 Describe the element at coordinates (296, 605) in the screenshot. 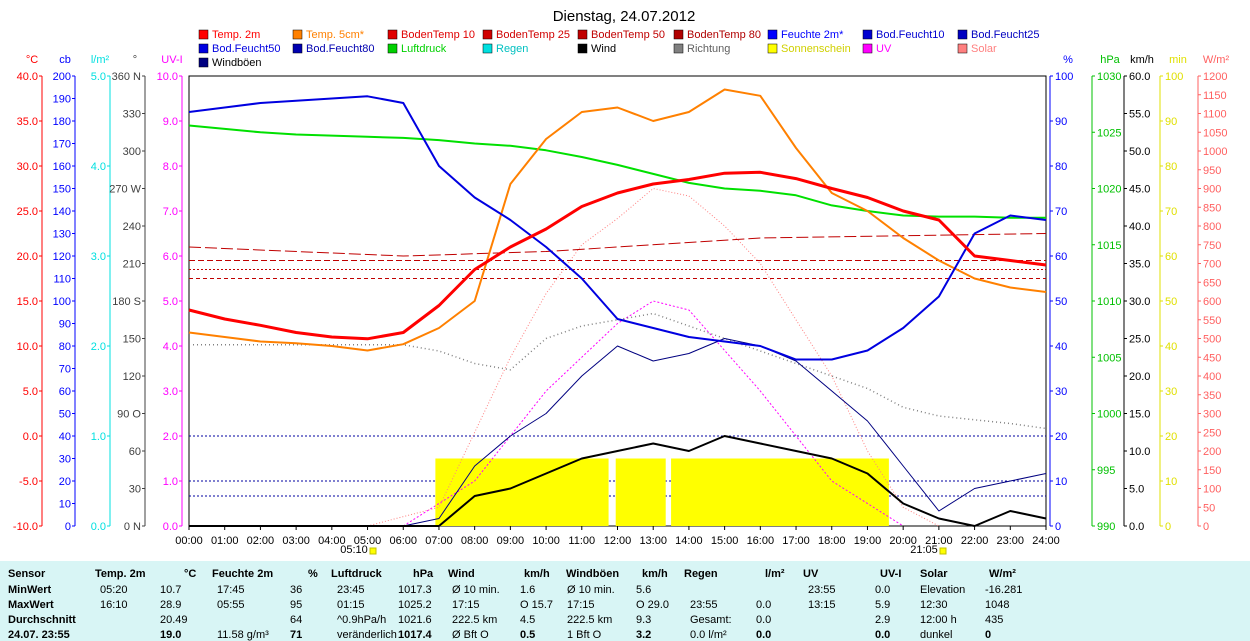

I see `stats-cell-h2: 95` at that location.